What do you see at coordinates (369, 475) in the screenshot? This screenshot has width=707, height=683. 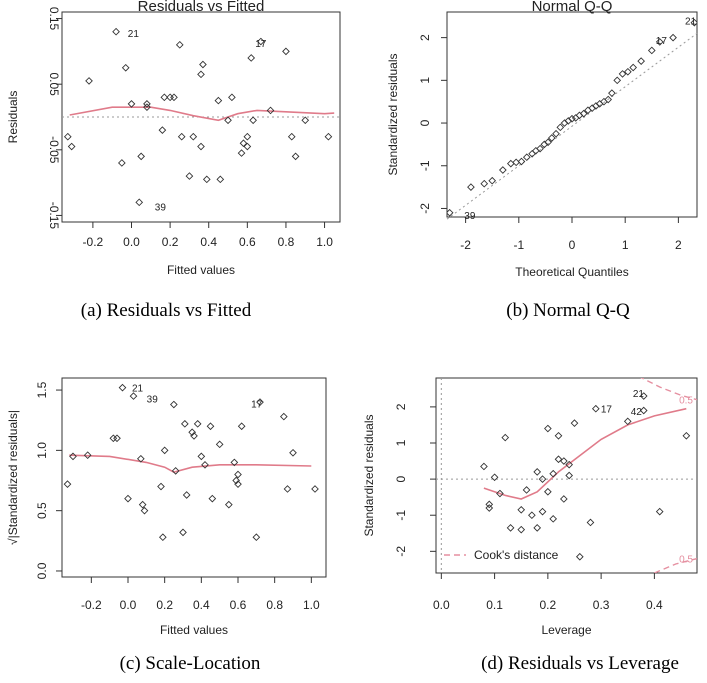 I see `y-axis-label: Standardized residuals` at bounding box center [369, 475].